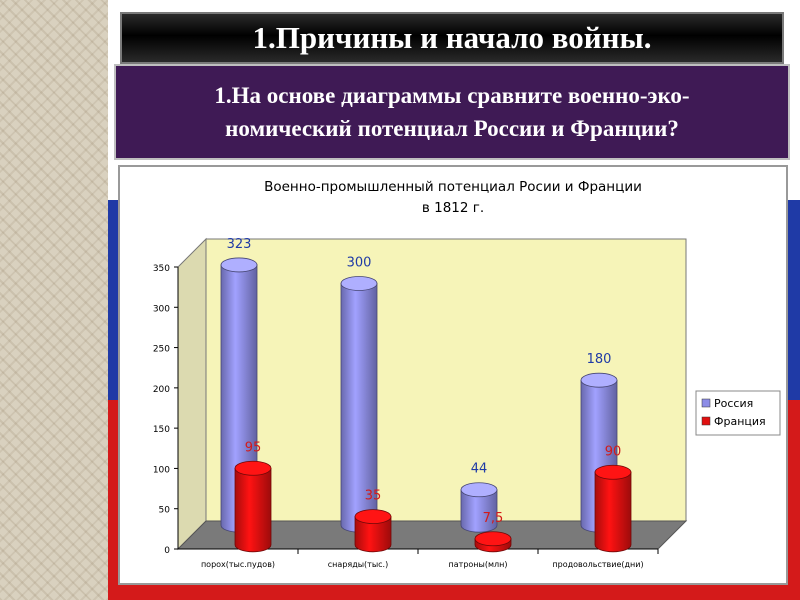  I want to click on x-tick-label: порох(тыс.пудов), so click(238, 564).